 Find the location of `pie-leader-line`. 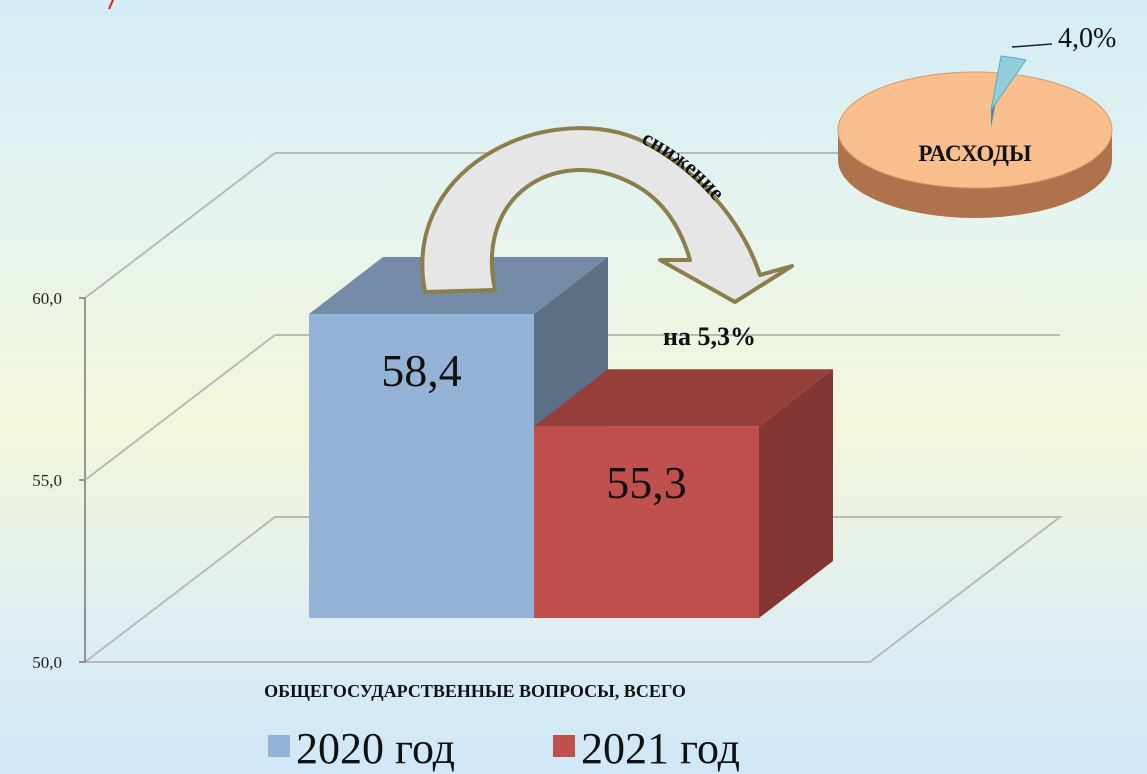

pie-leader-line is located at coordinates (1032, 45).